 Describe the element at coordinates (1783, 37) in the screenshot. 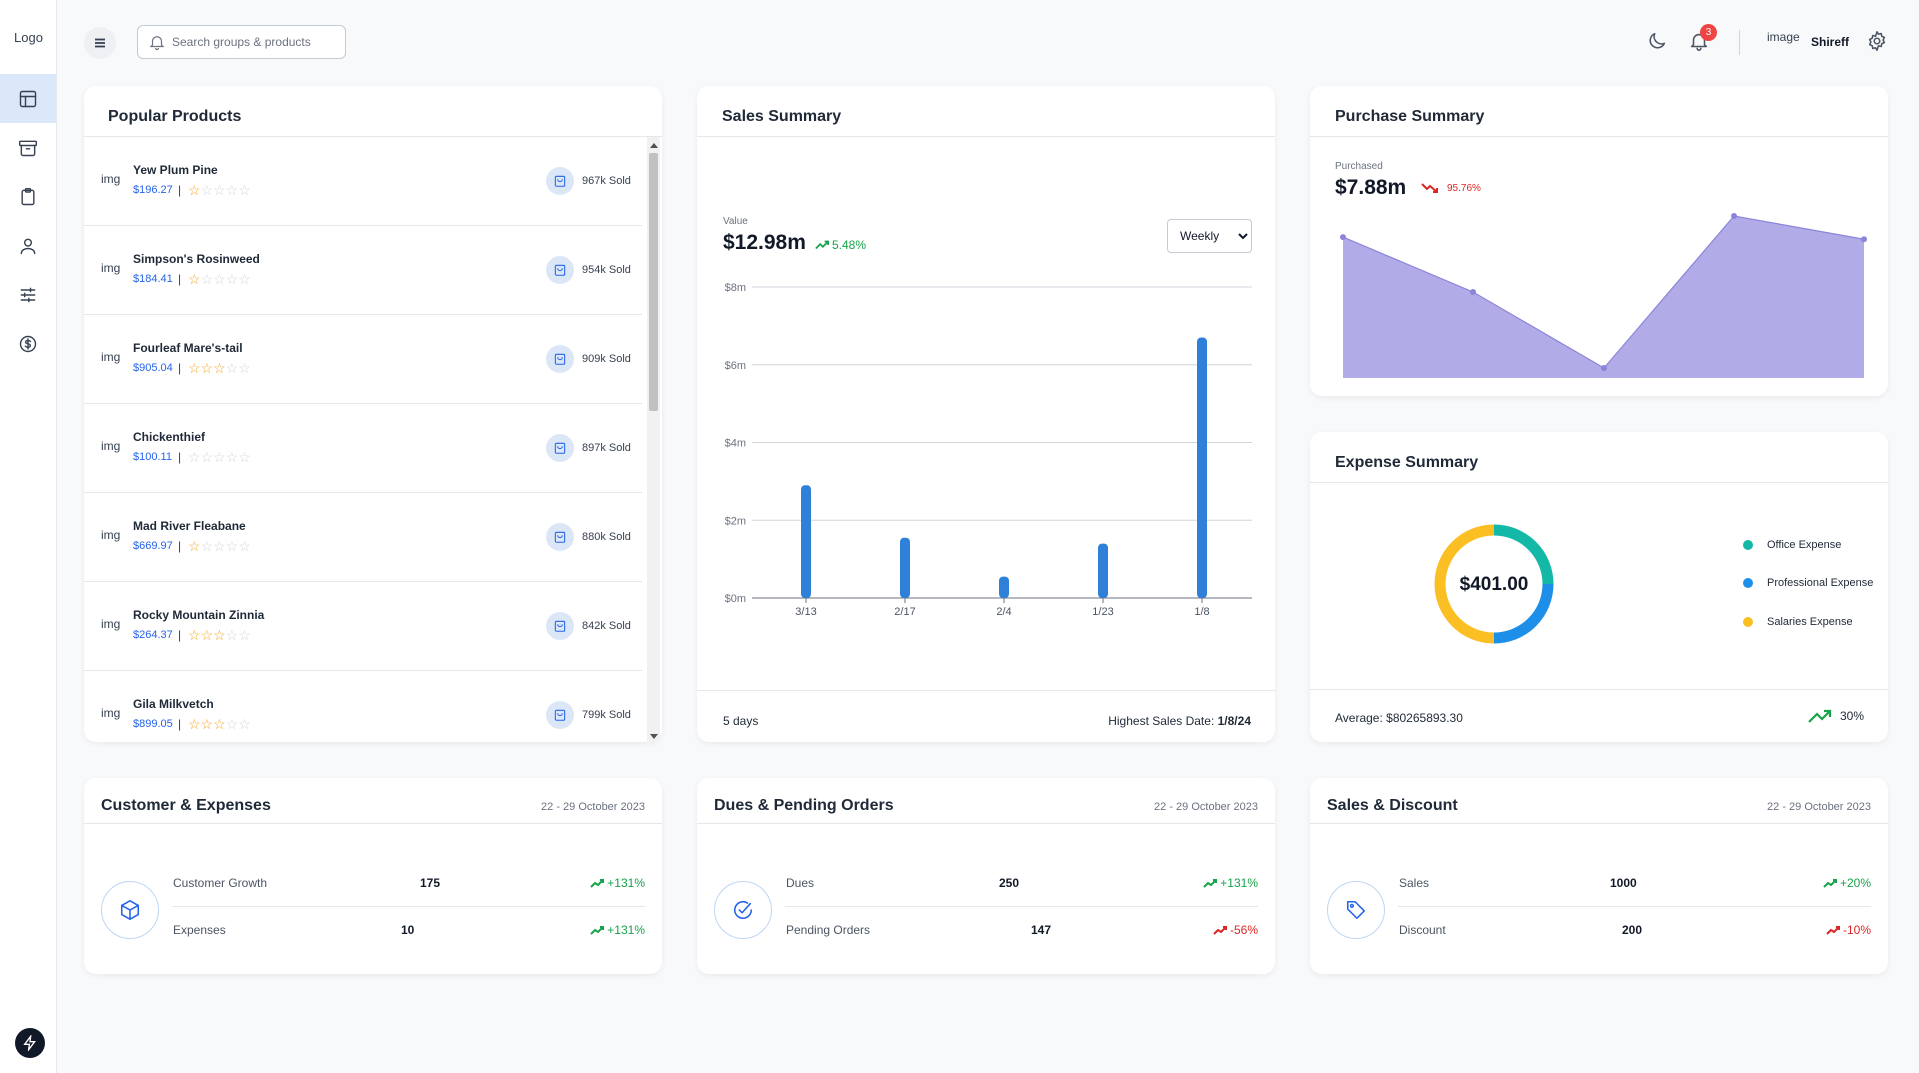

I see `avatar: image` at that location.